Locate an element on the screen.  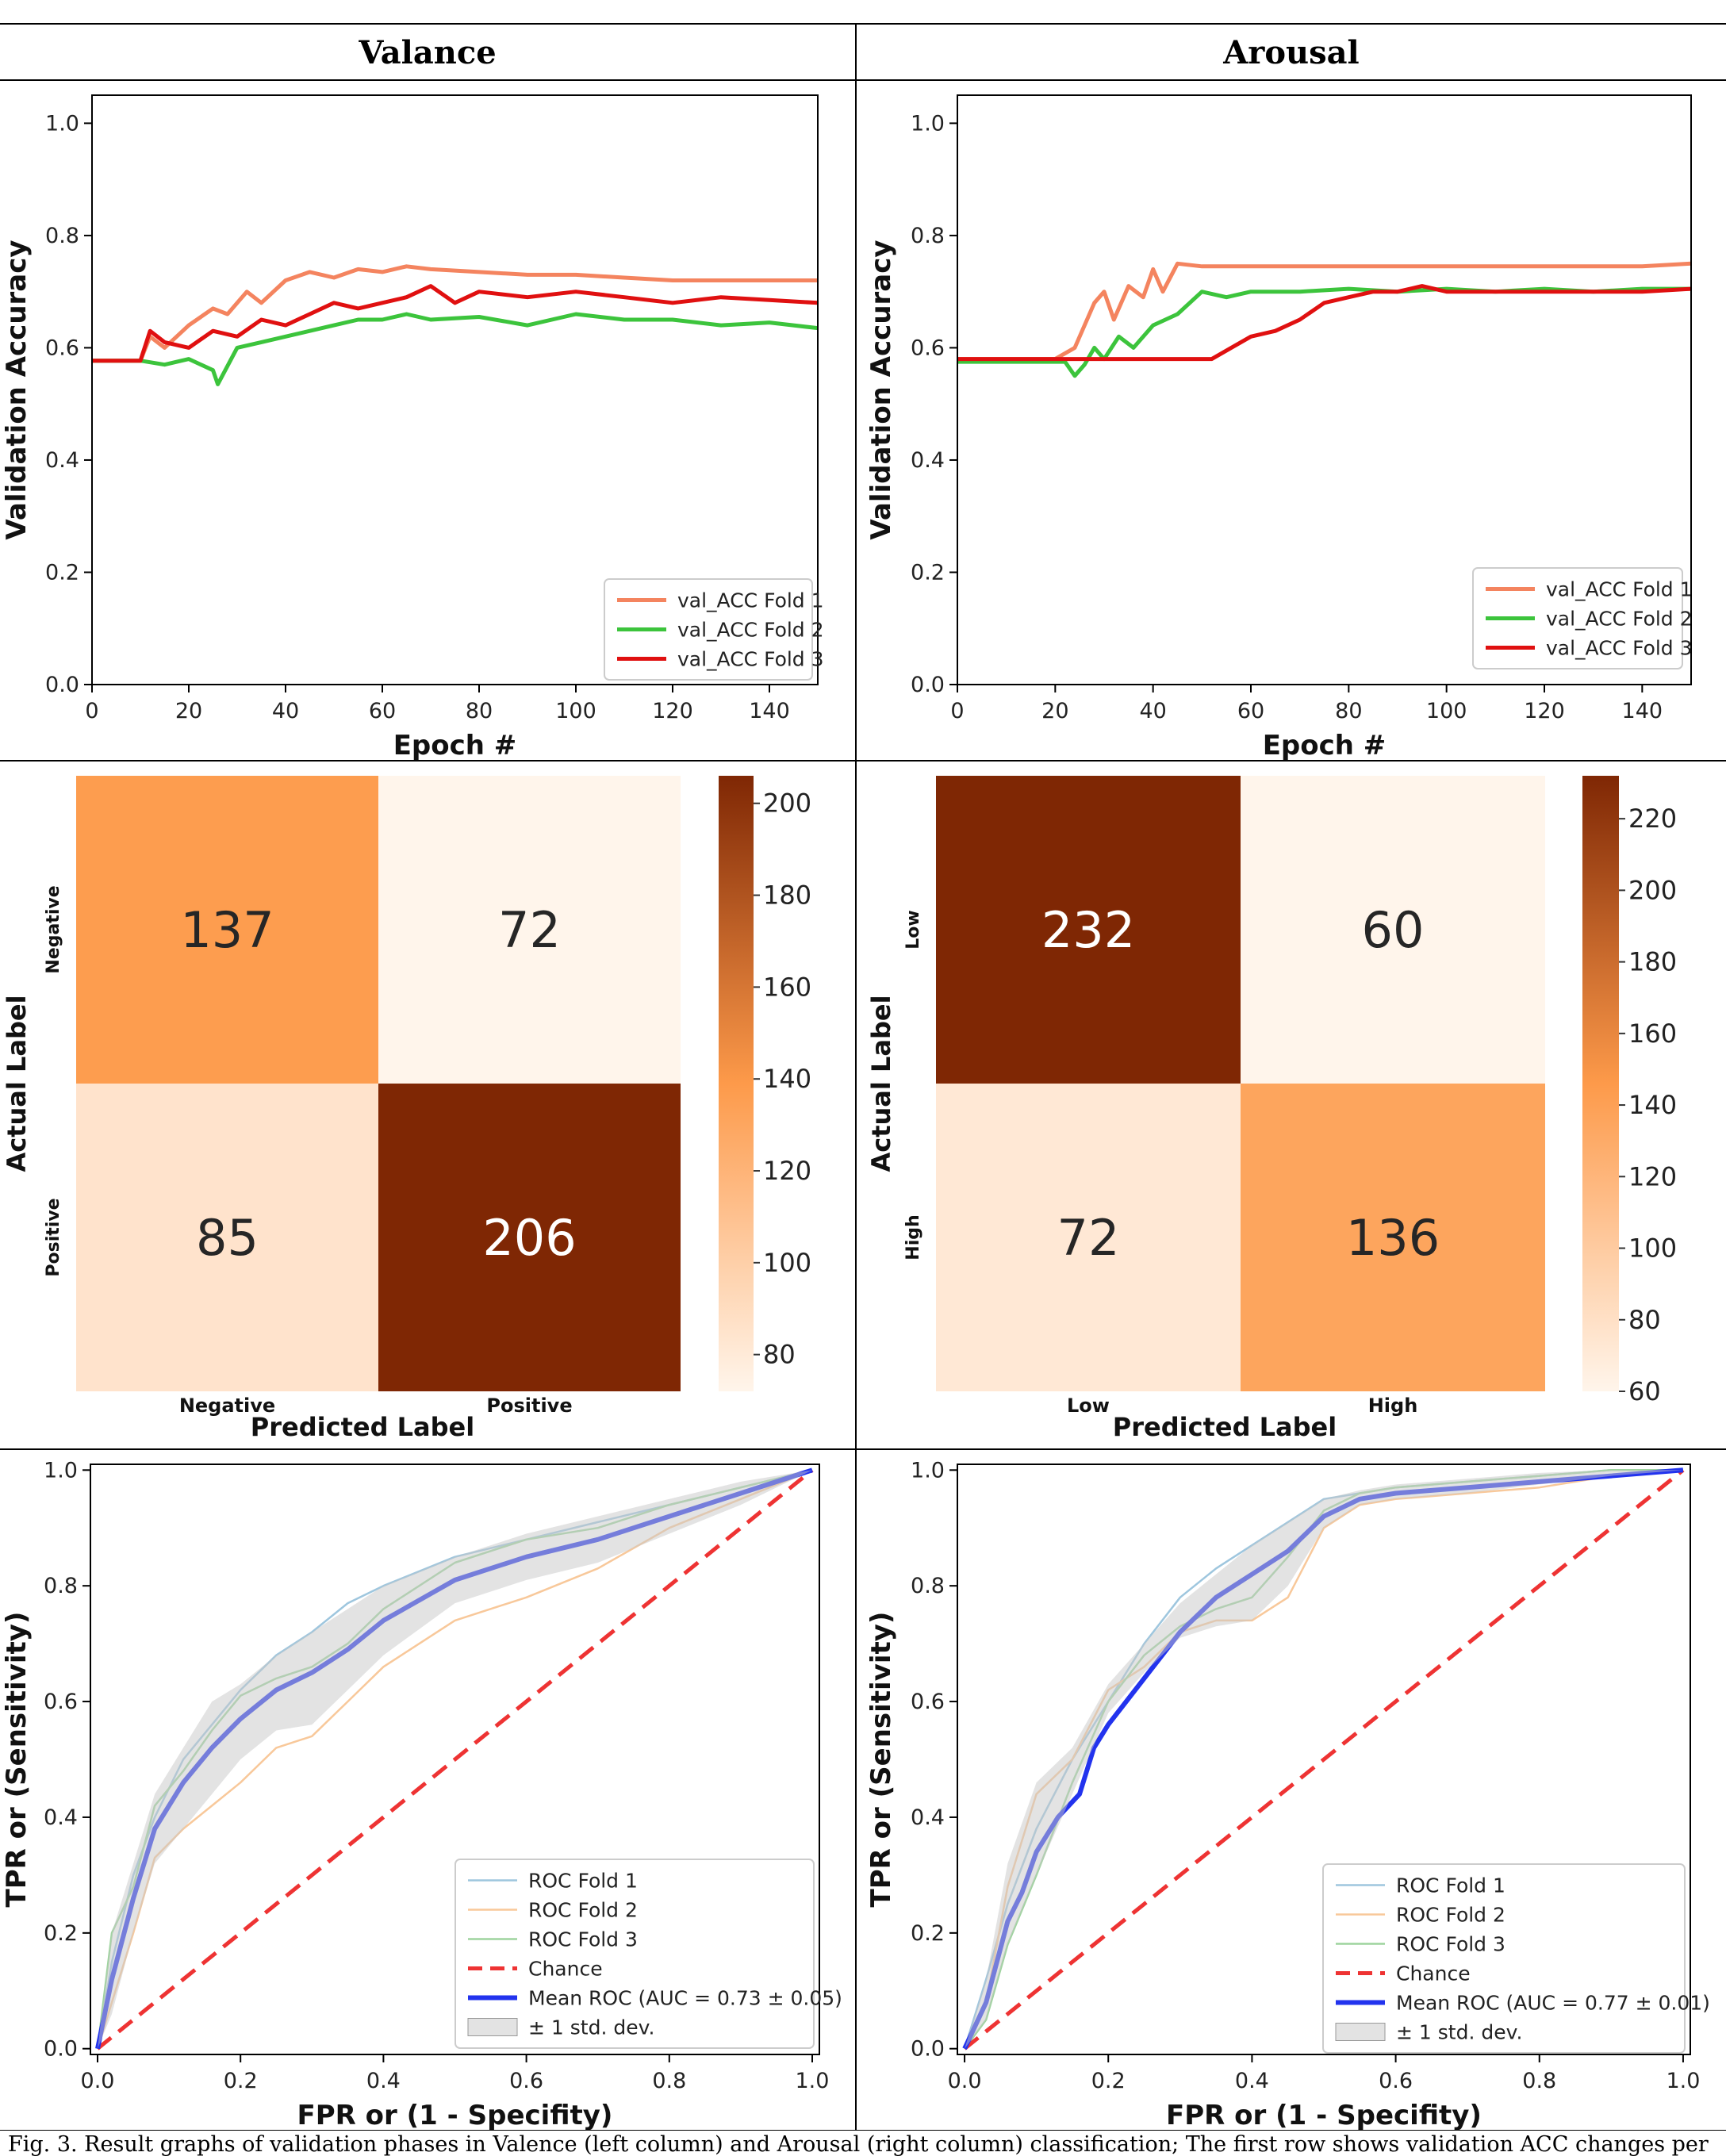
y-tick-label: 0.6 is located at coordinates (62, 348).